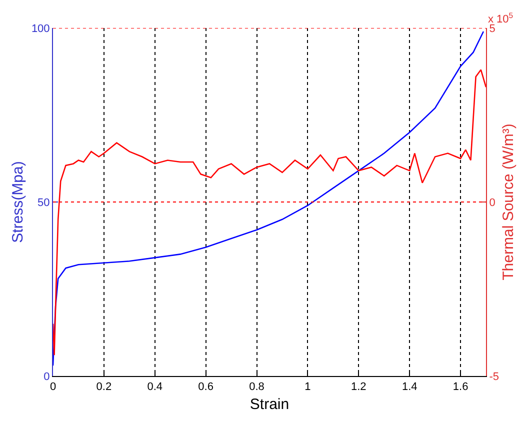 This screenshot has height=424, width=525. Describe the element at coordinates (307, 387) in the screenshot. I see `x-tick-label: 1` at that location.